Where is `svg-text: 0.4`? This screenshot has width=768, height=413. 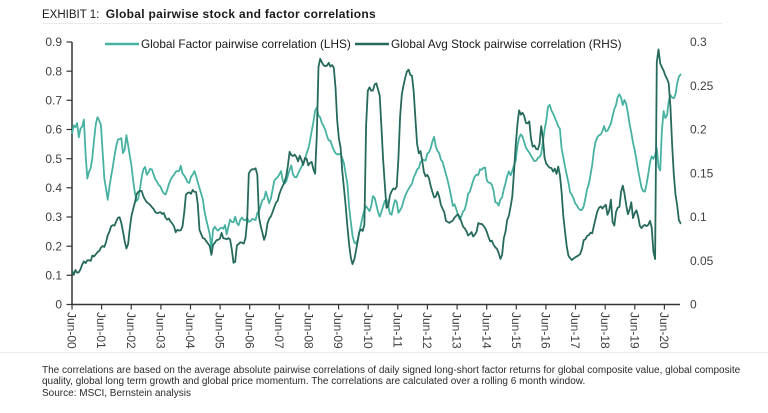 svg-text: 0.4 is located at coordinates (53, 188).